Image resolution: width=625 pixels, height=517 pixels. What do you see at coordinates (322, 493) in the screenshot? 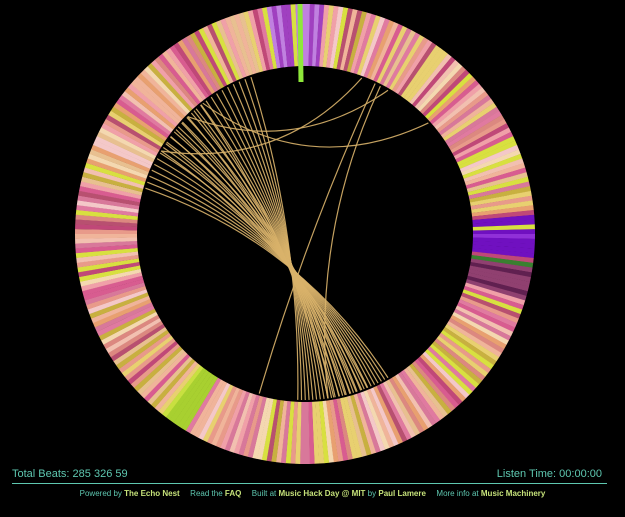
I see `music-hack-day-link: Music Hack Day @ MIT` at bounding box center [322, 493].